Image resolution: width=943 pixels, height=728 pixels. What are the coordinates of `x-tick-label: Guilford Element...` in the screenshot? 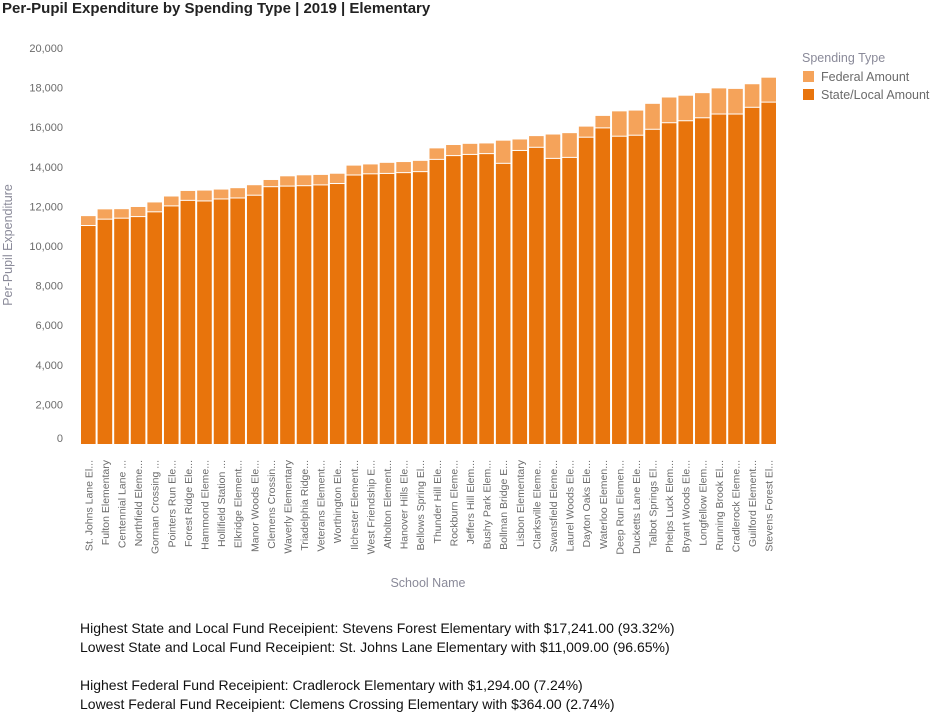 It's located at (753, 503).